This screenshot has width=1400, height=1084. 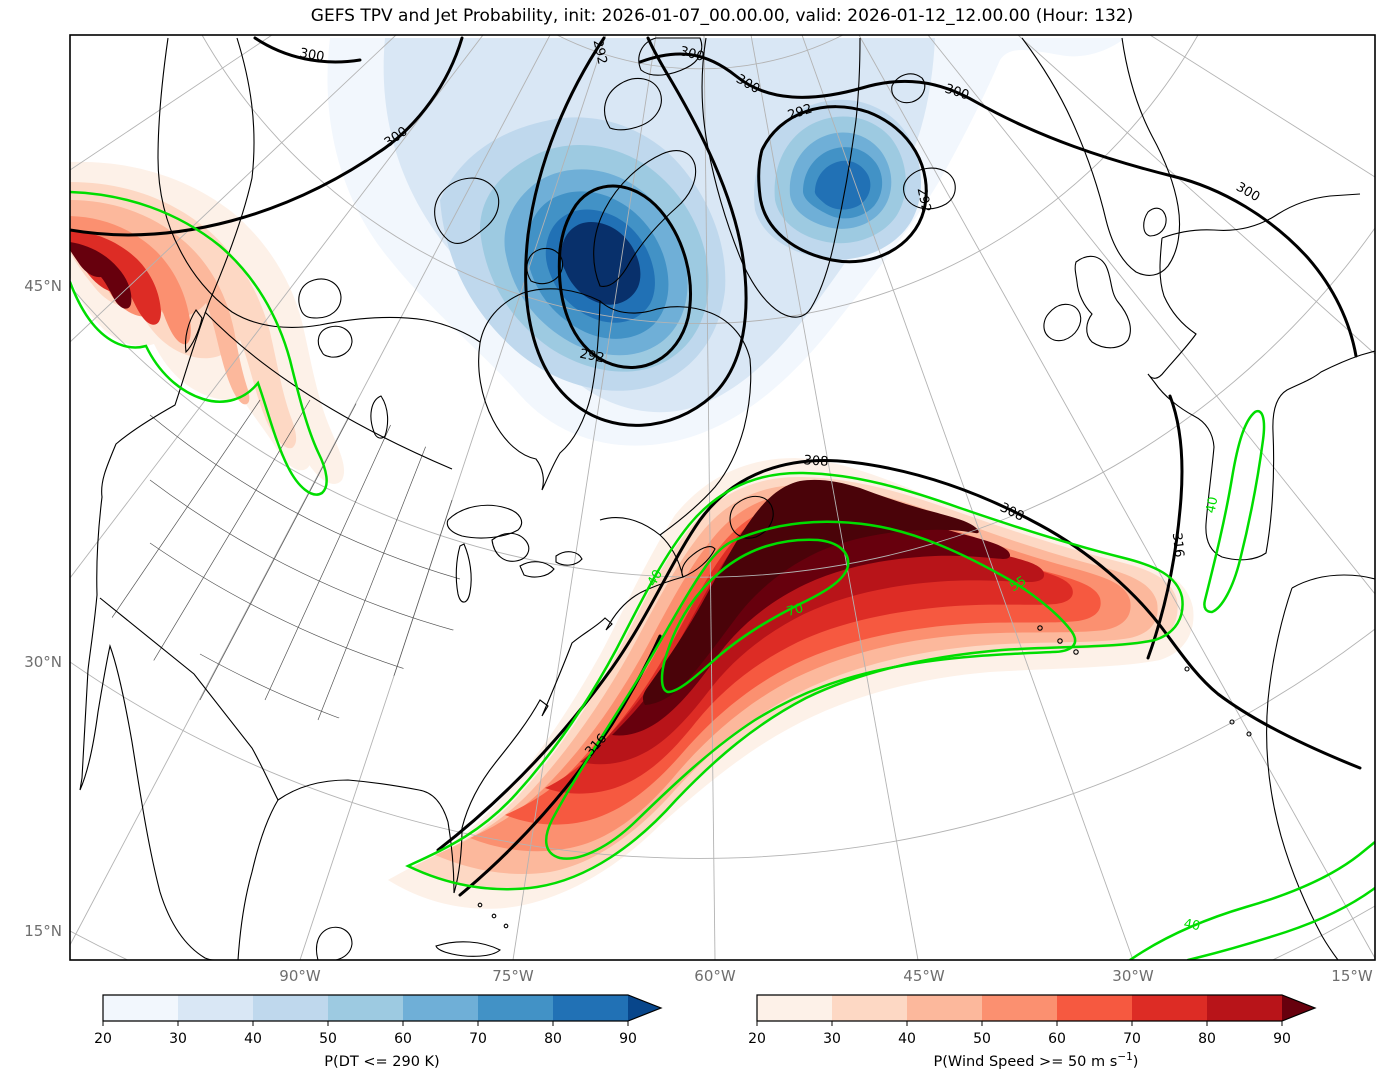 I want to click on contour-292-arctic-inner, so click(x=624, y=276).